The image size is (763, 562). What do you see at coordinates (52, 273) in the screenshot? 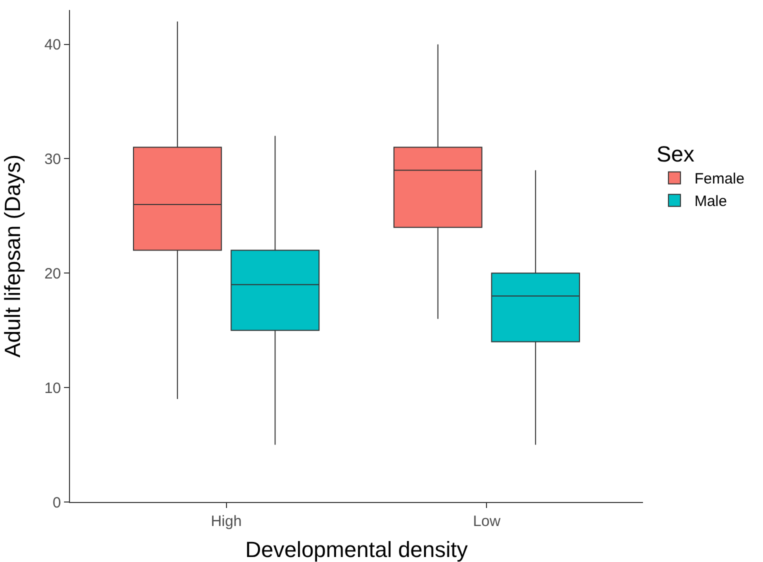
I see `y-tick-label: 20` at bounding box center [52, 273].